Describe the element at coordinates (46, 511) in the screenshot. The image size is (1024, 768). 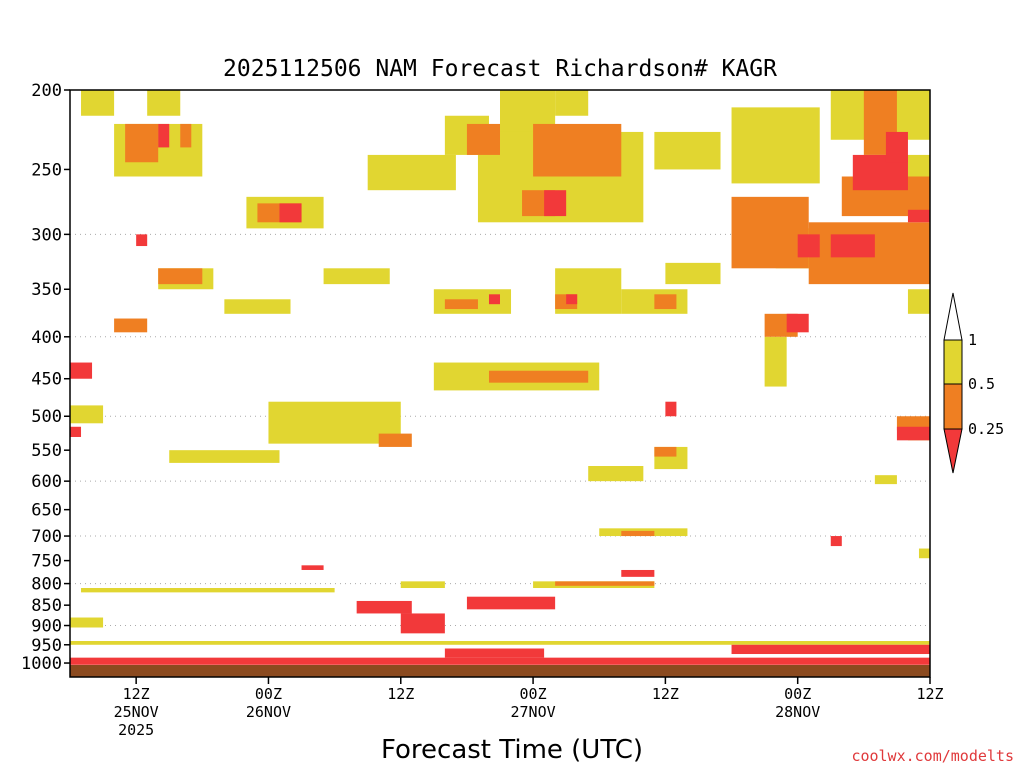
I see `y-tick-label: 650` at that location.